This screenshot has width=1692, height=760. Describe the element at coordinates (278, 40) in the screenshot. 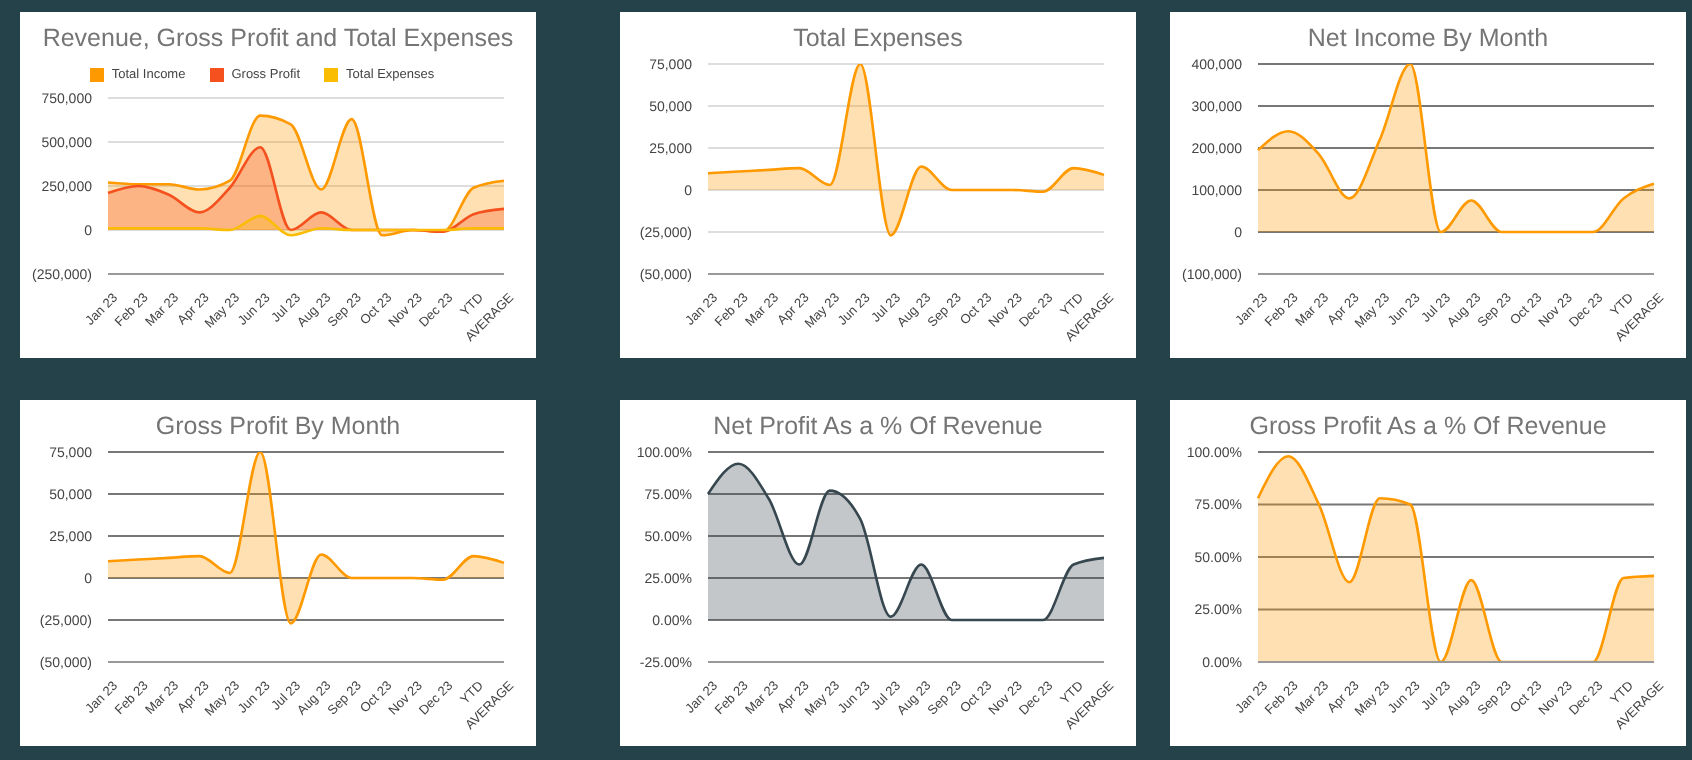

I see `chart-title: Revenue, Gross Profit and Total Expenses` at that location.